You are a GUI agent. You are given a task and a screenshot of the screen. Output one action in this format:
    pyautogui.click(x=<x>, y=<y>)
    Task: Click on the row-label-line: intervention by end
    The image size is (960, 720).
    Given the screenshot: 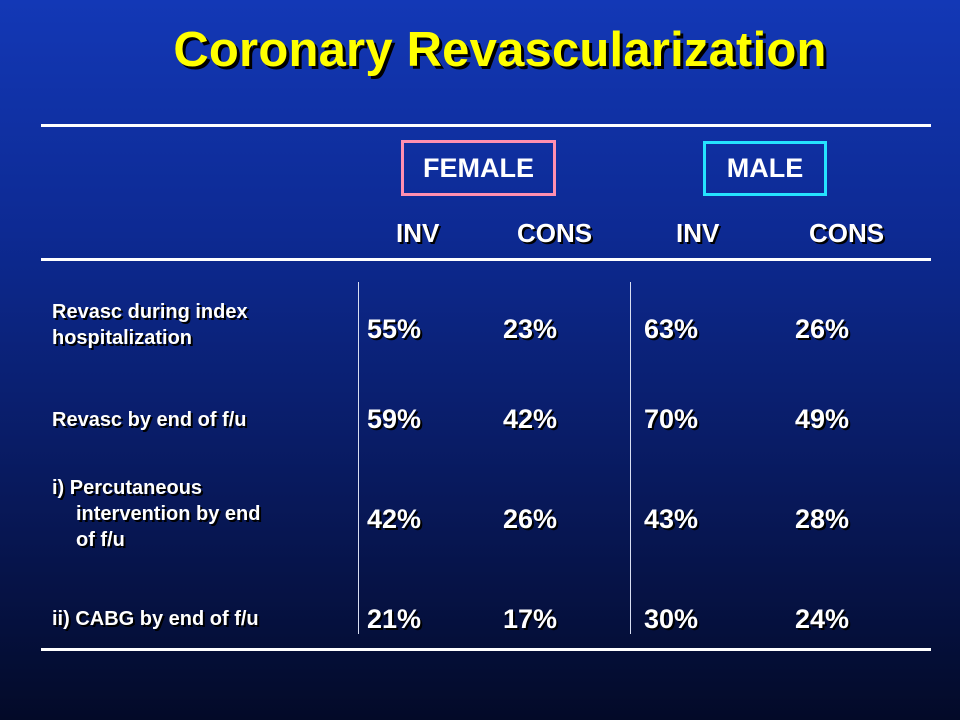 What is the action you would take?
    pyautogui.click(x=168, y=514)
    